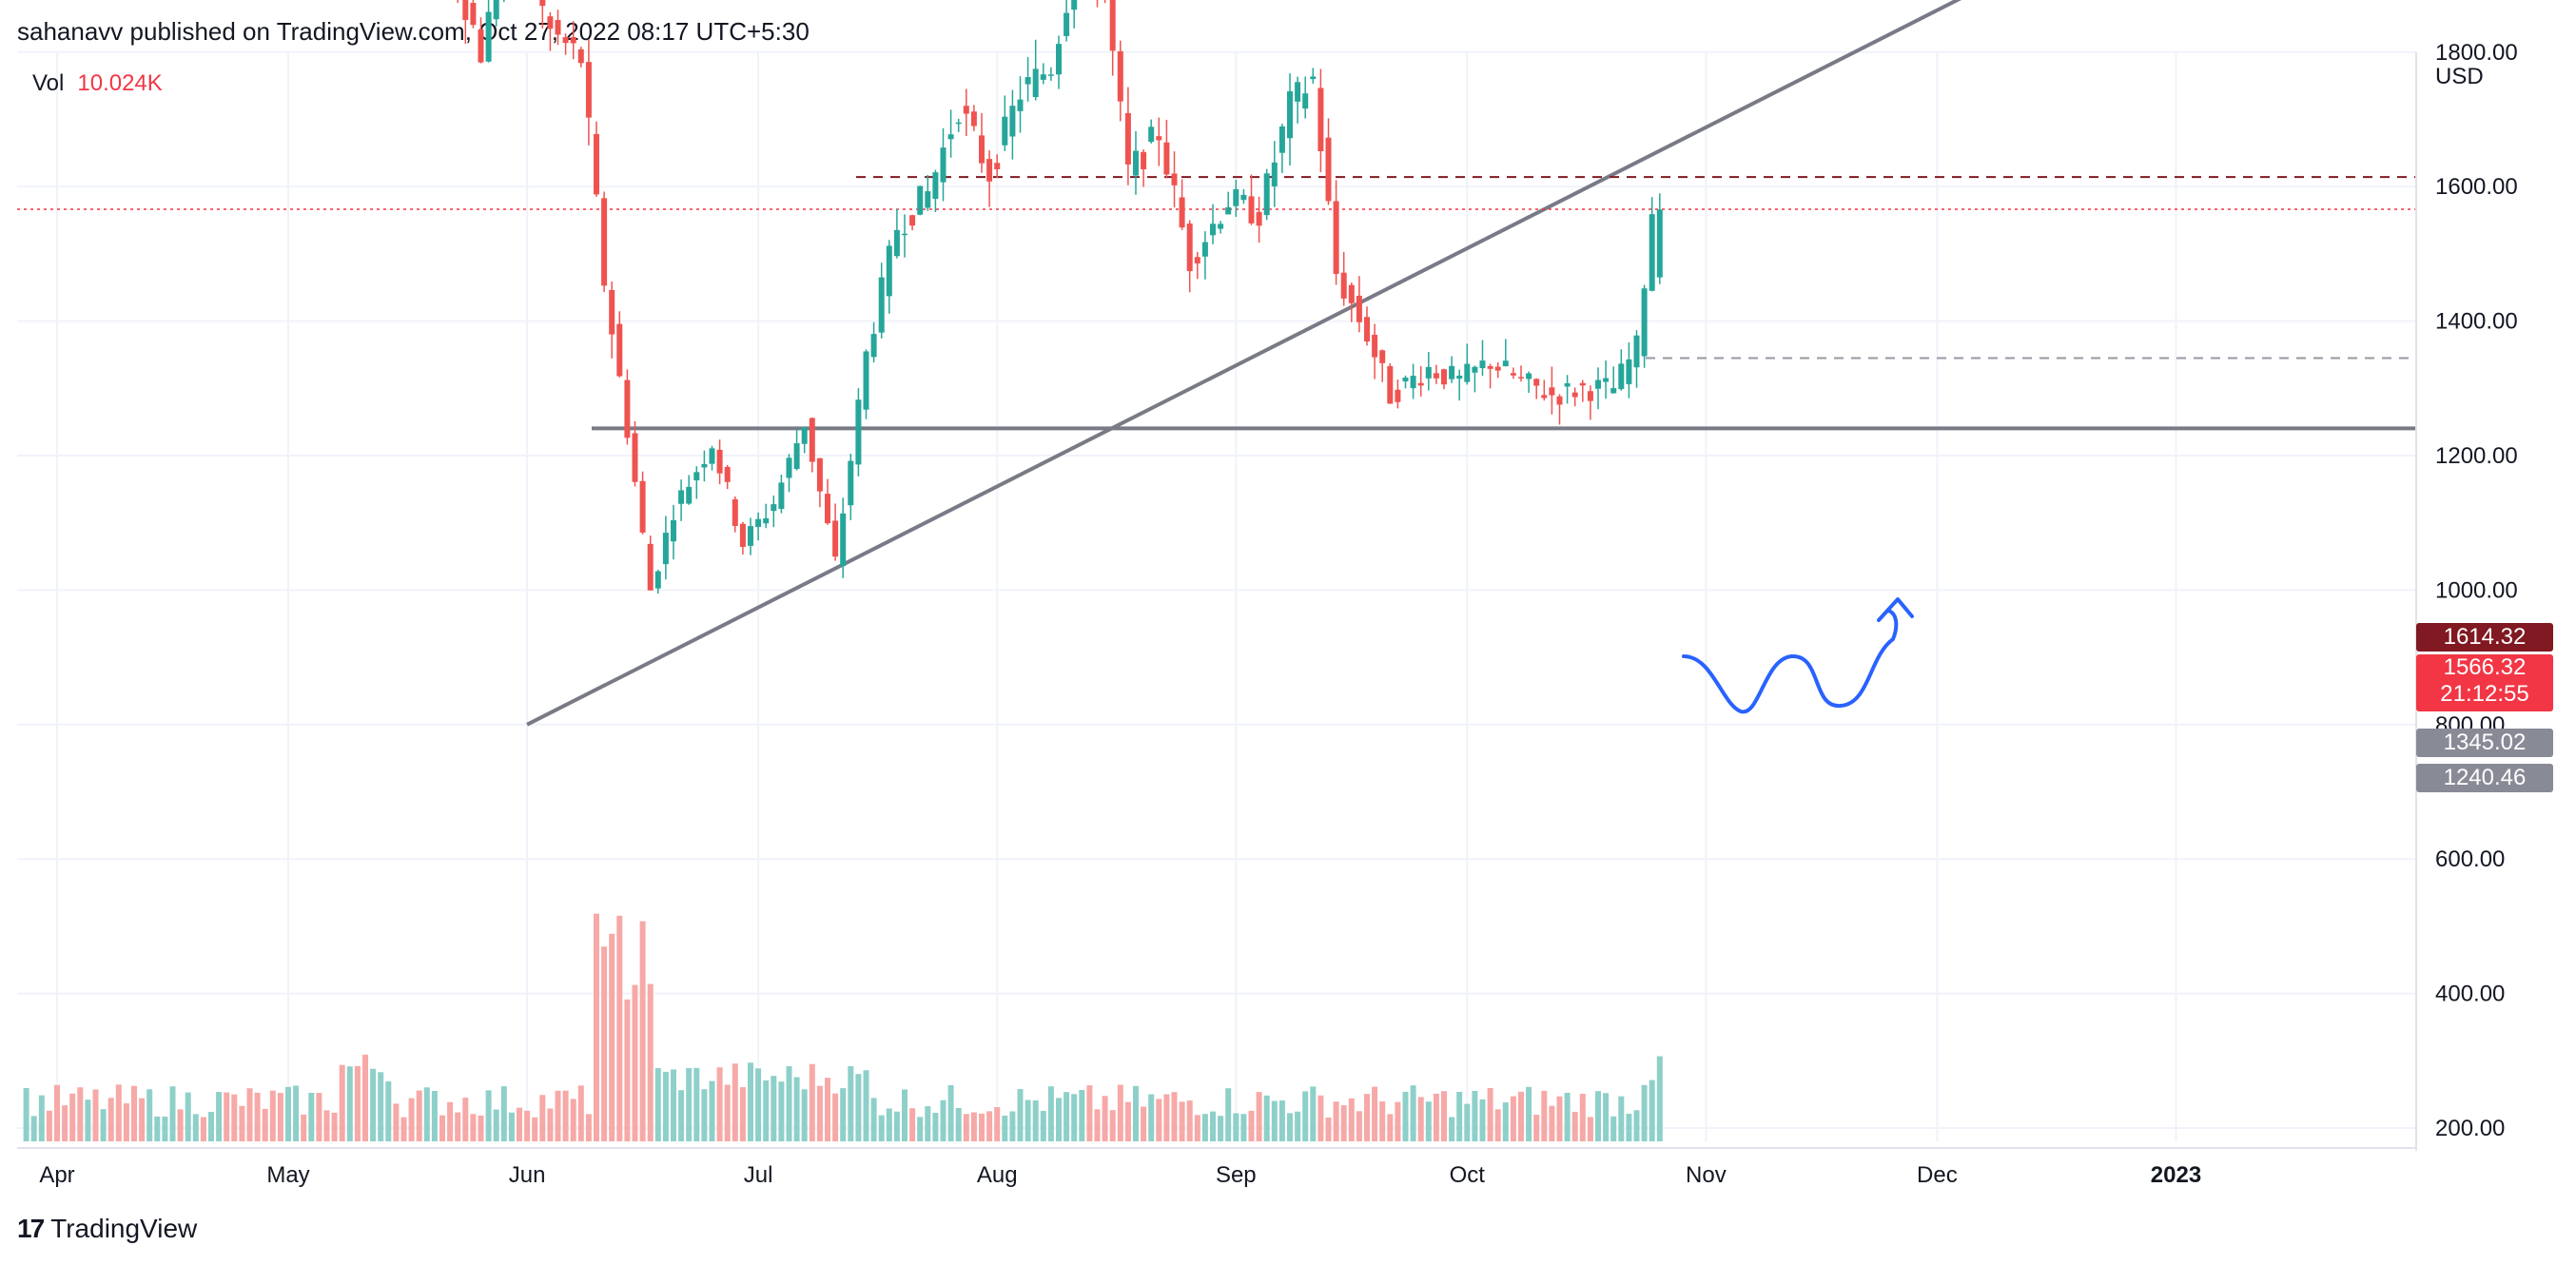 The height and width of the screenshot is (1265, 2576). What do you see at coordinates (527, 1175) in the screenshot?
I see `x-tick-label: Jun` at bounding box center [527, 1175].